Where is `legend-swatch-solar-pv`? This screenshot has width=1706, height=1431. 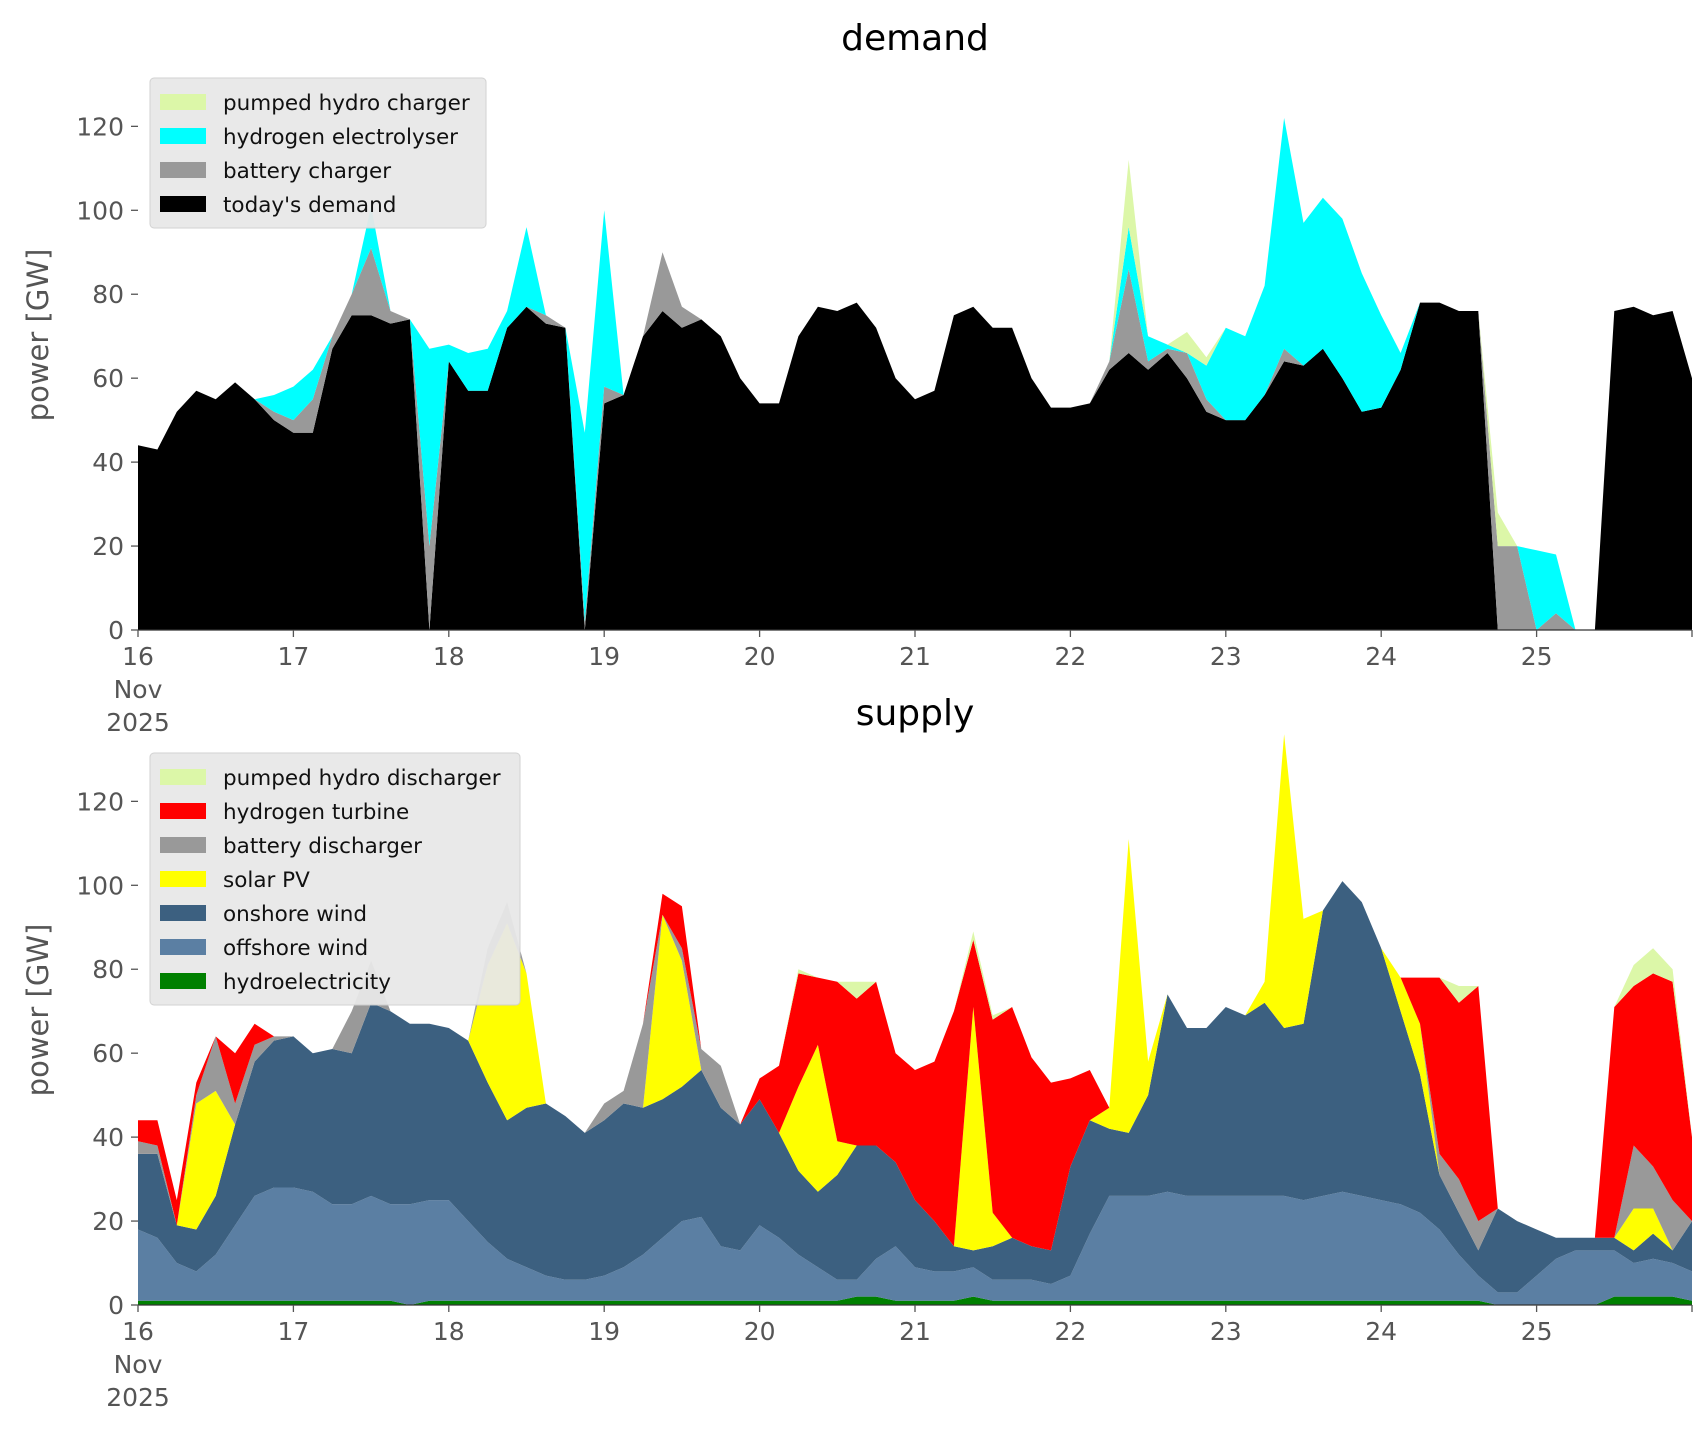 legend-swatch-solar-pv is located at coordinates (183, 879).